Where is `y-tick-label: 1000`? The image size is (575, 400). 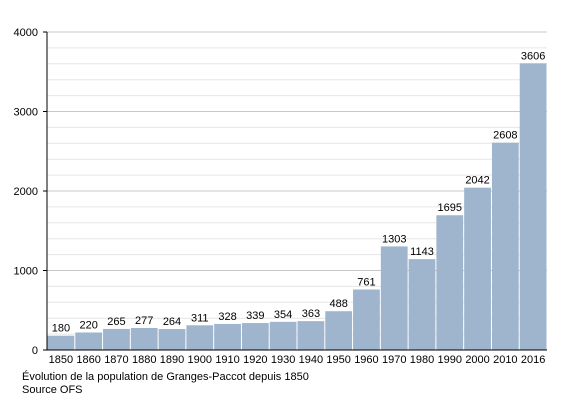
y-tick-label: 1000 is located at coordinates (26, 272).